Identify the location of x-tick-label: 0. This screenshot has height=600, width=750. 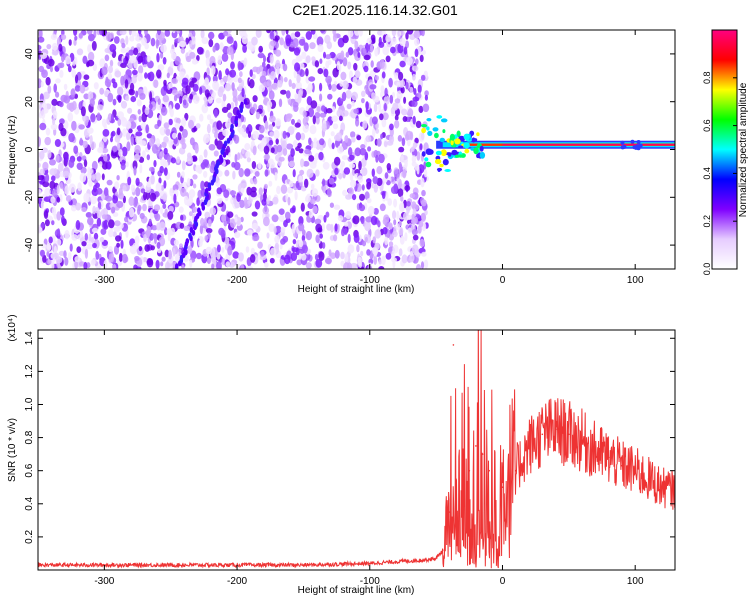
(503, 581).